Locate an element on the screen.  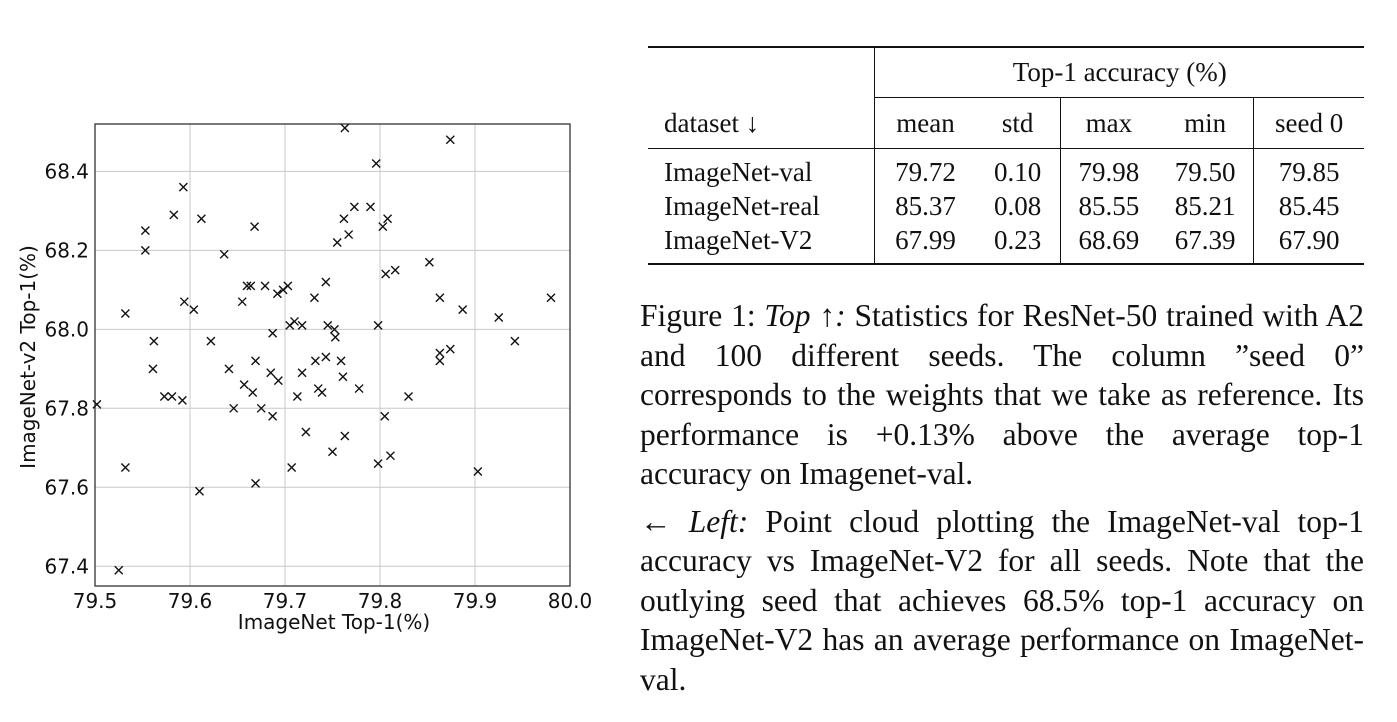
x-tick-label: 80.0 is located at coordinates (570, 601).